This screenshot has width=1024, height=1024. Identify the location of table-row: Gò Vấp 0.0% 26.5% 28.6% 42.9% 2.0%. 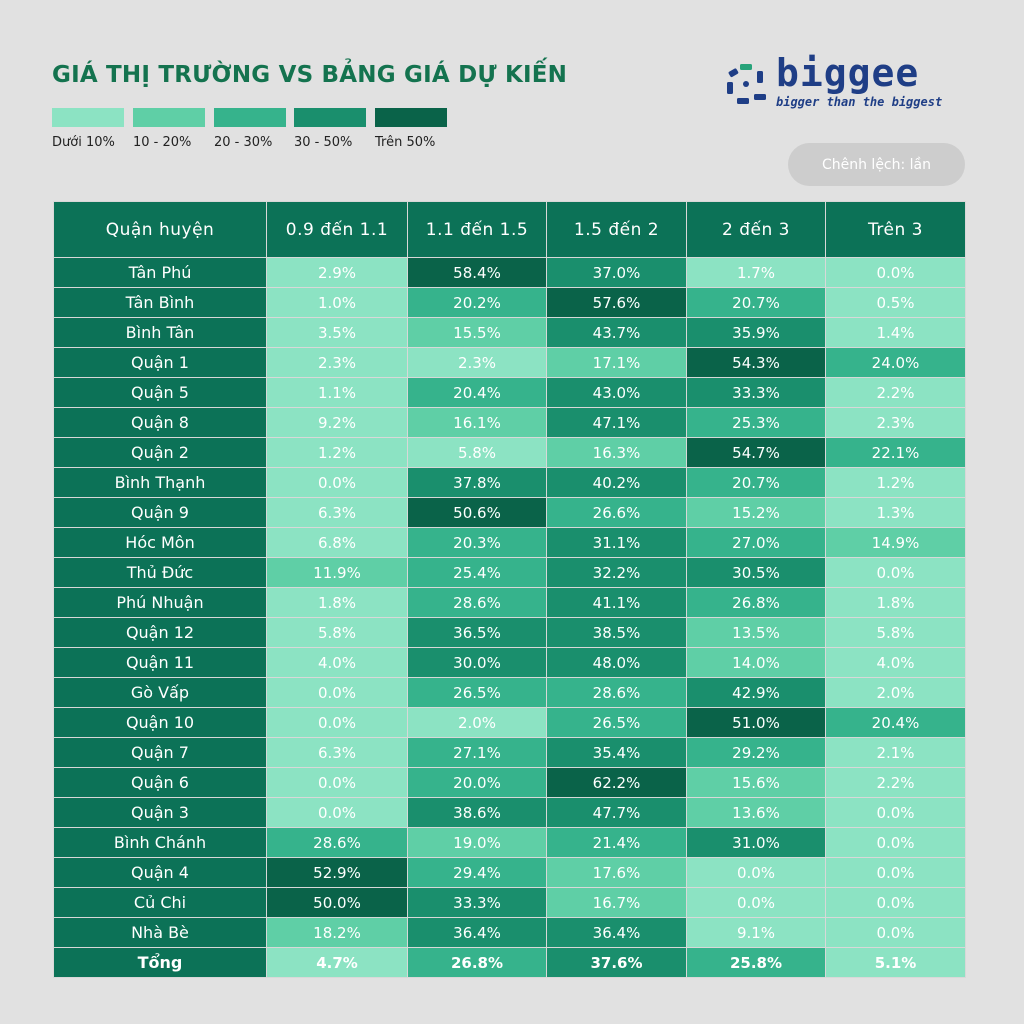
(509, 692).